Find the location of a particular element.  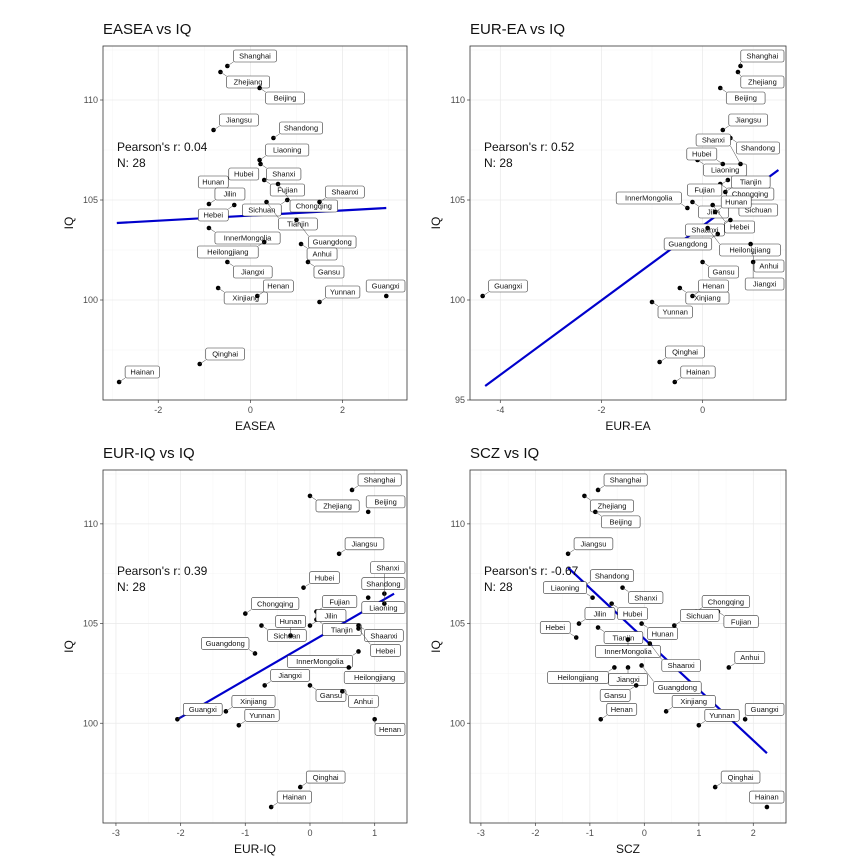

y-axis-title: IQ is located at coordinates (436, 646).